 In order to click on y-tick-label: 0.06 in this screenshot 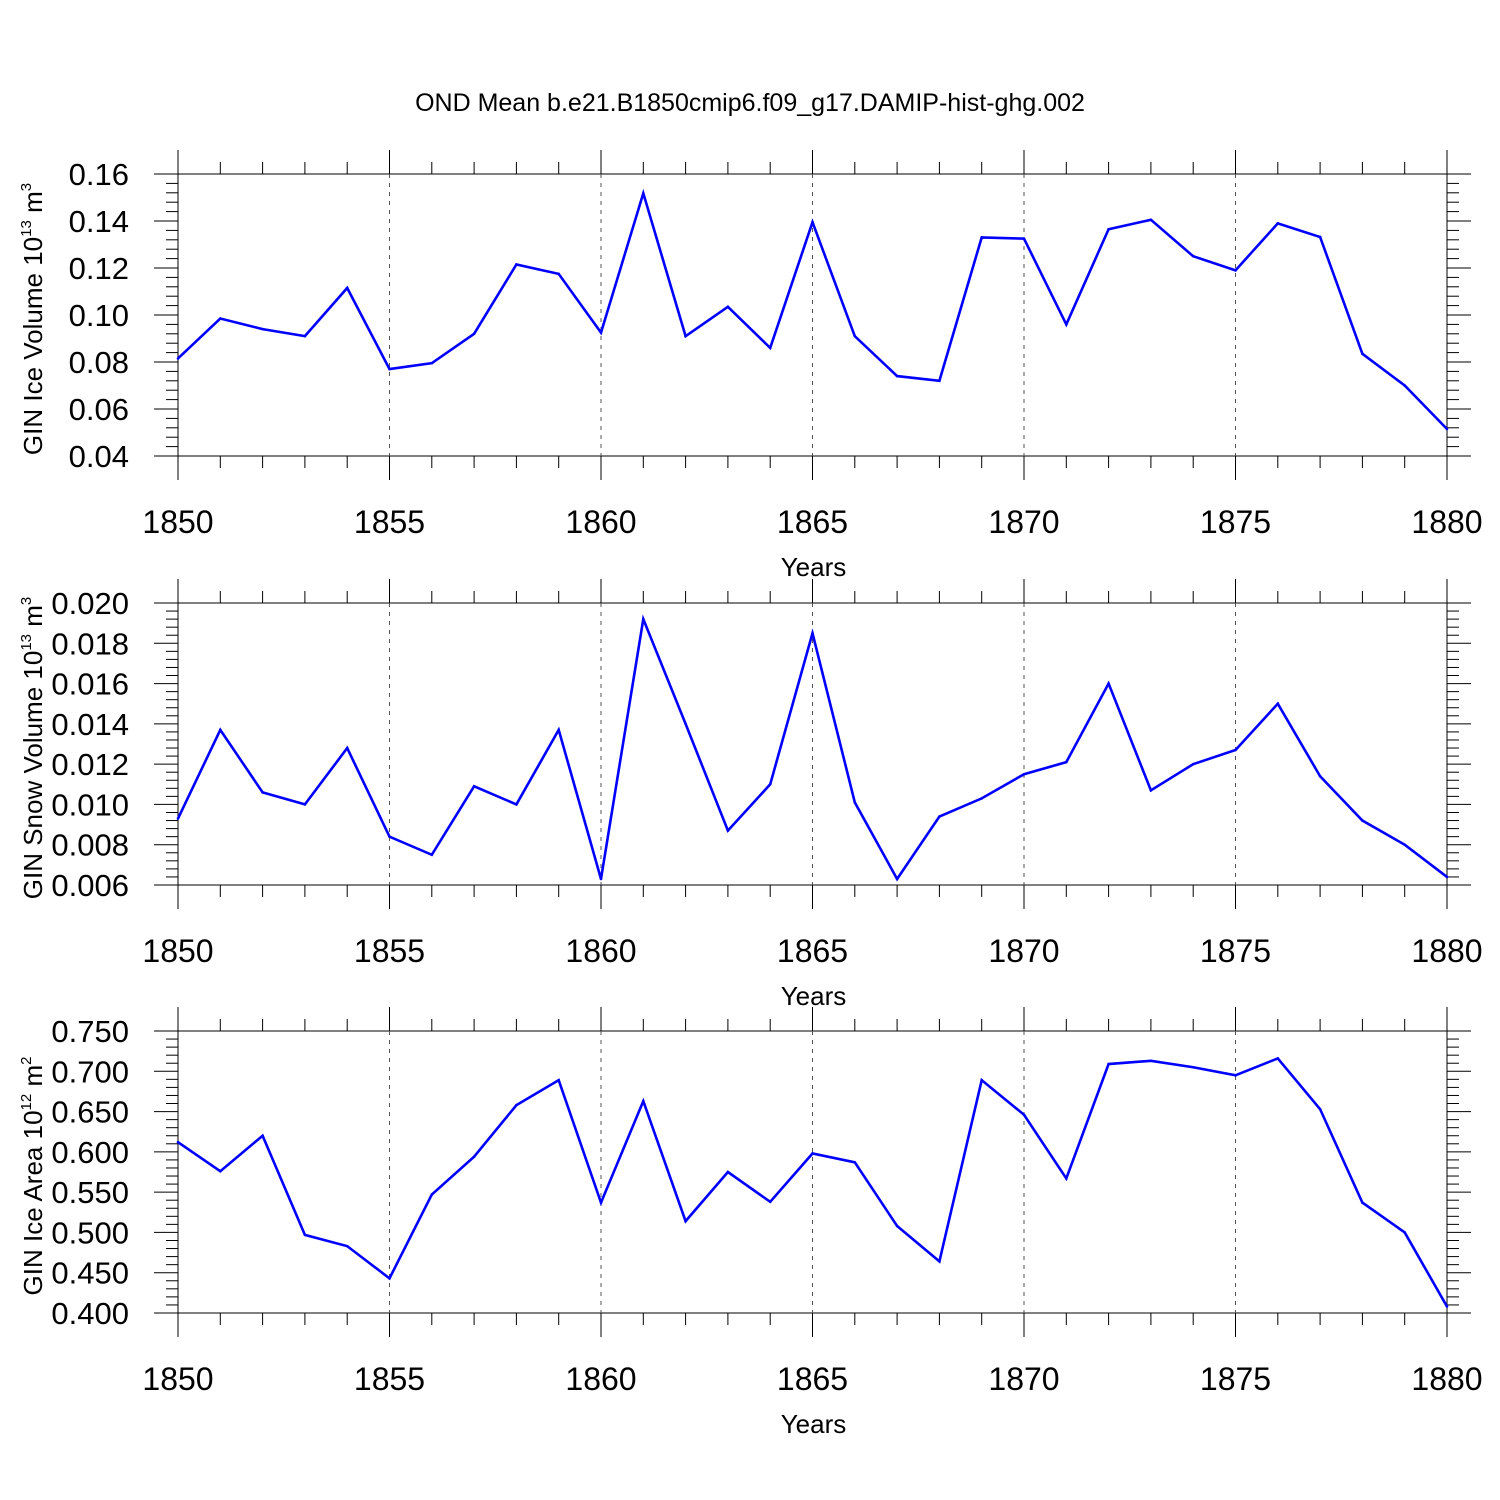, I will do `click(99, 409)`.